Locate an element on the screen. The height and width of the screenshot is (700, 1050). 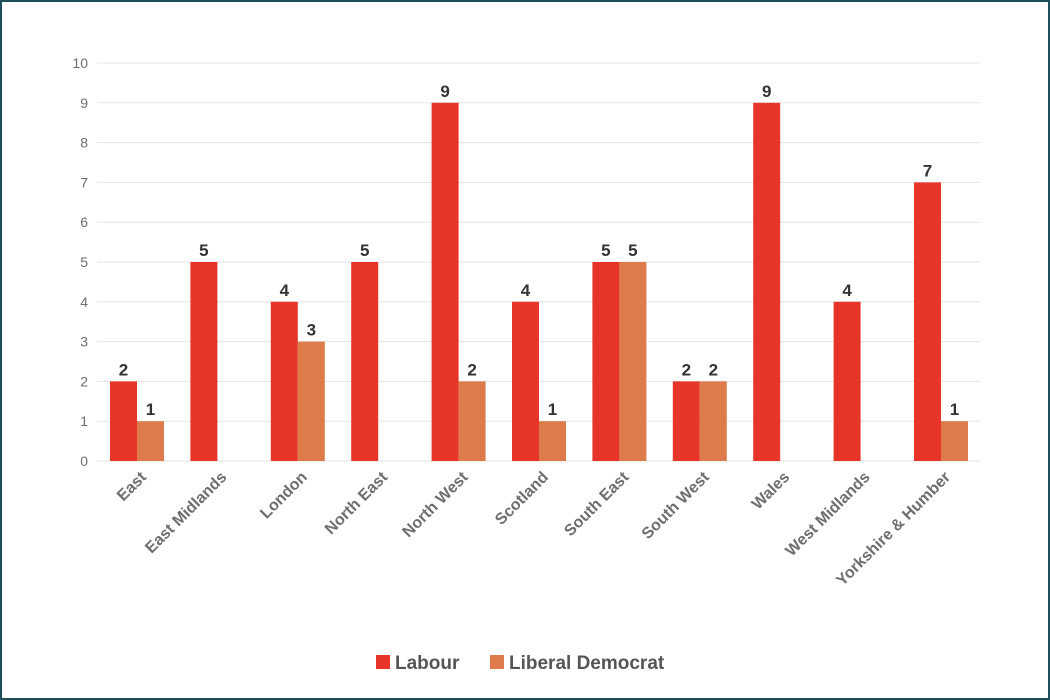
y-tick-label: 7 is located at coordinates (84, 182).